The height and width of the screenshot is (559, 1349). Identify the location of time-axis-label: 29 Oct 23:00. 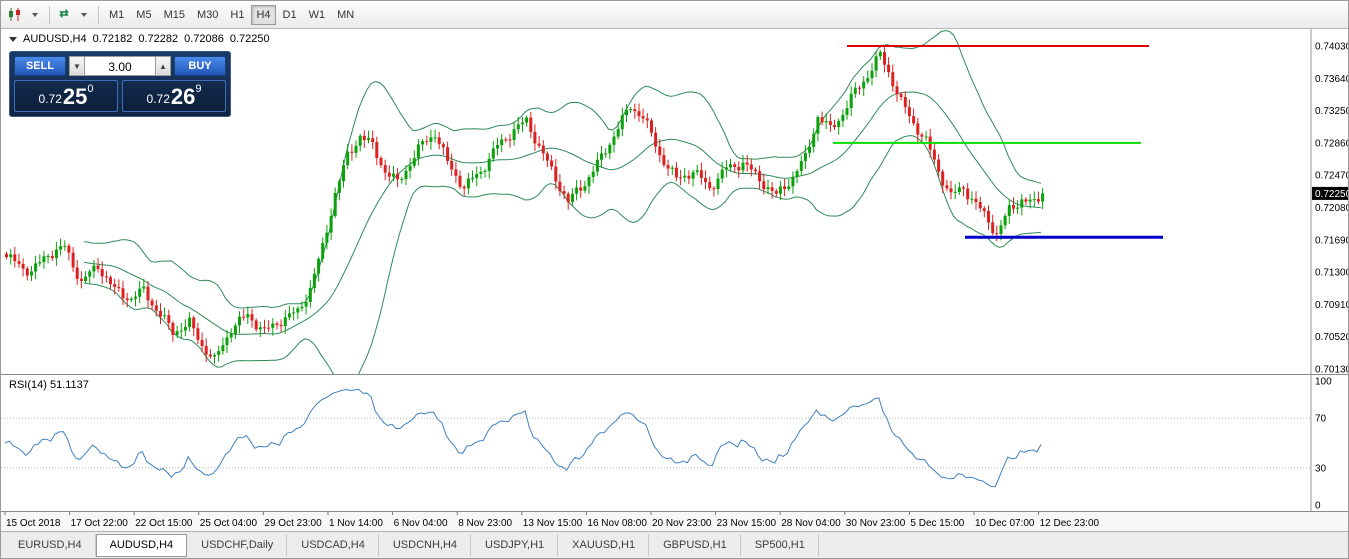
(293, 523).